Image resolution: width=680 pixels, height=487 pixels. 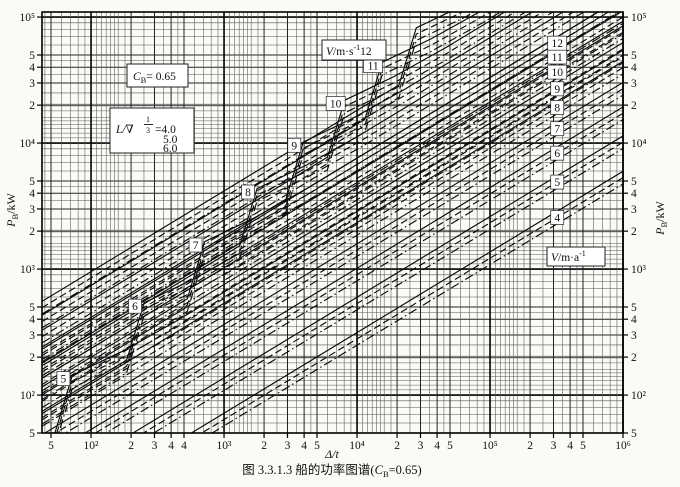 I want to click on curve-label-b-12: 12, so click(x=557, y=44).